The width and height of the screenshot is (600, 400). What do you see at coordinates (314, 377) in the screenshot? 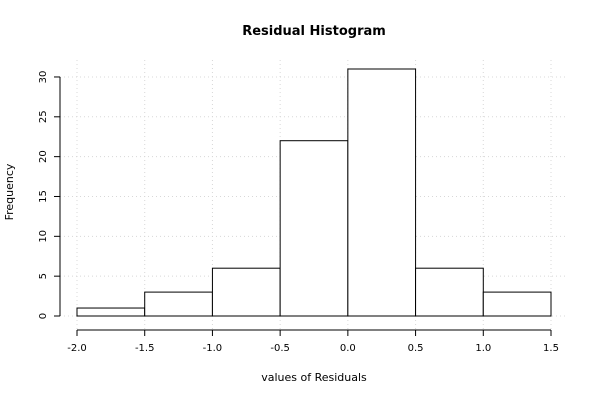
I see `x-axis-label: values of Residuals` at bounding box center [314, 377].